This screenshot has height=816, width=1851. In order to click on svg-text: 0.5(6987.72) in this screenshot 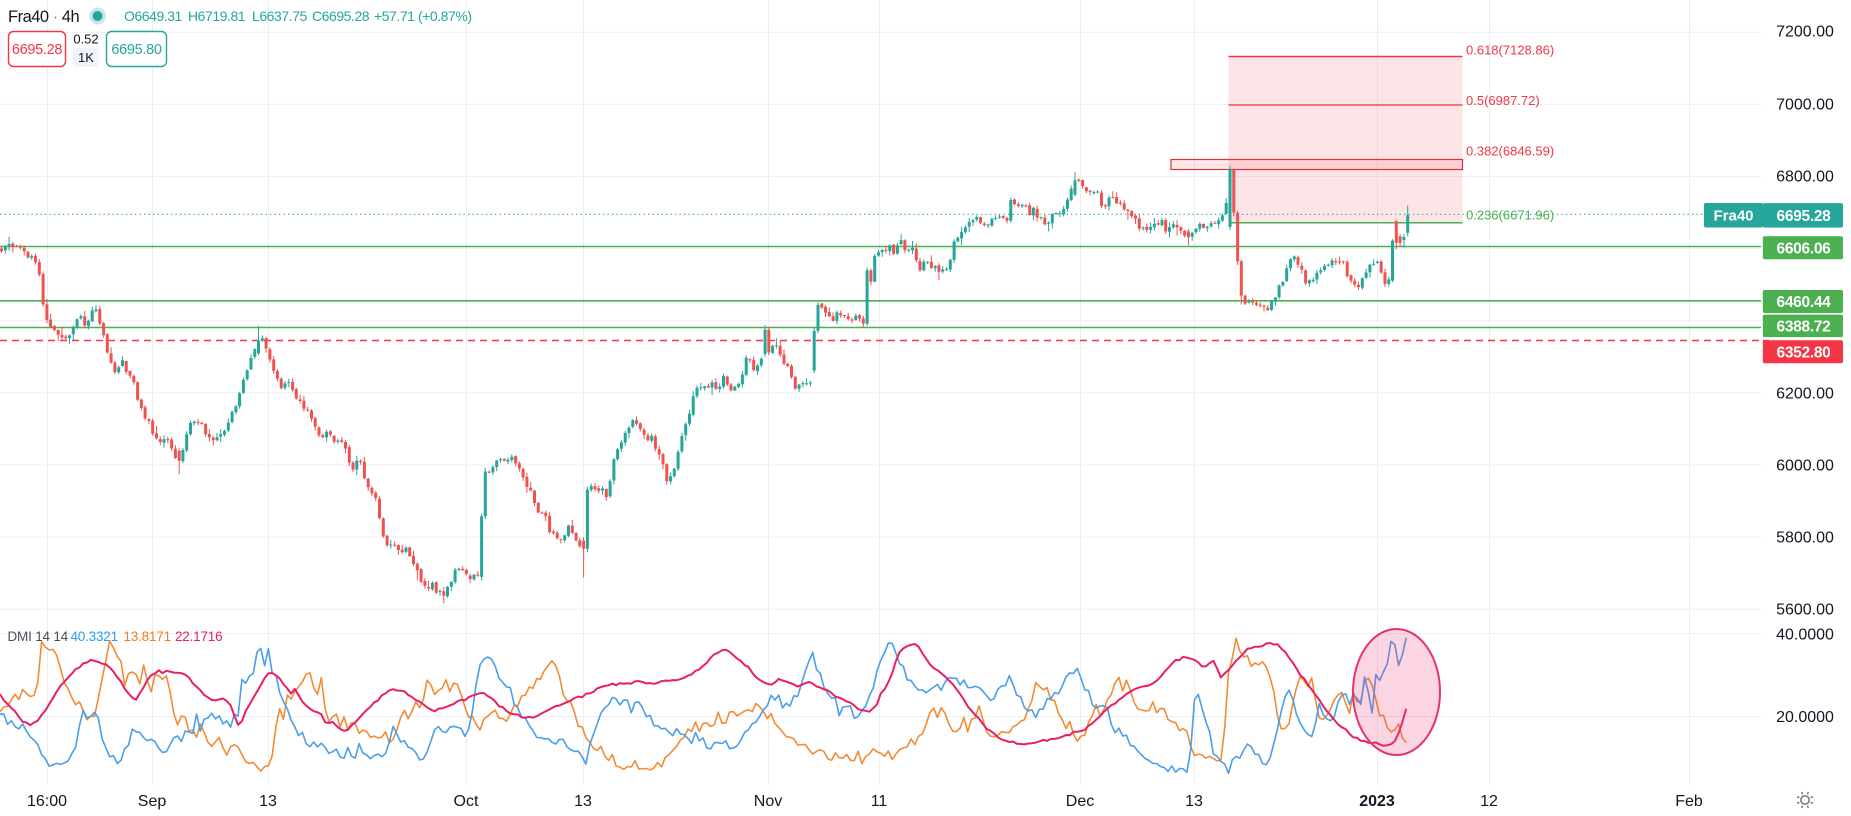, I will do `click(1503, 100)`.